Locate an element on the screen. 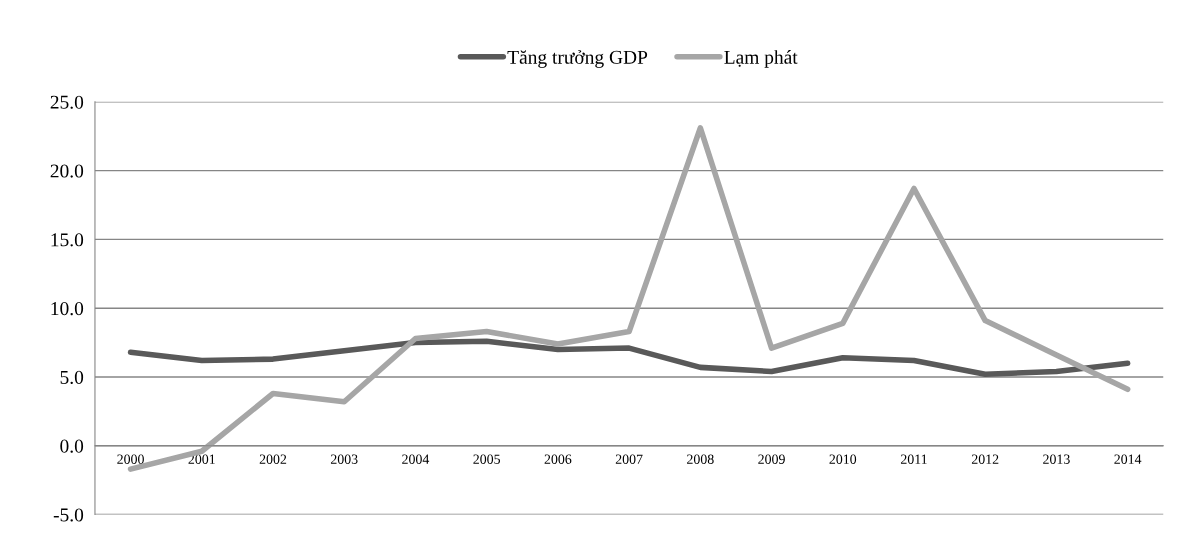 This screenshot has width=1187, height=536. y-tick-label: 20.0 is located at coordinates (67, 171).